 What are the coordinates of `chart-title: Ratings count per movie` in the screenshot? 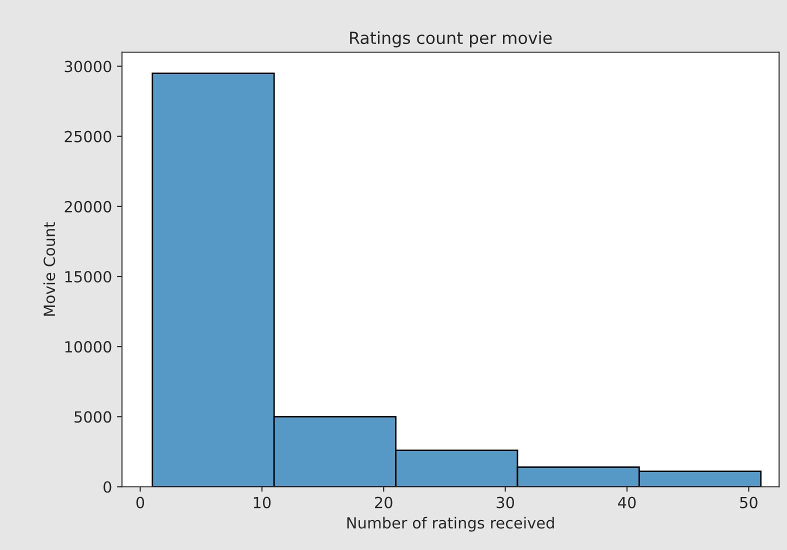 It's located at (451, 39).